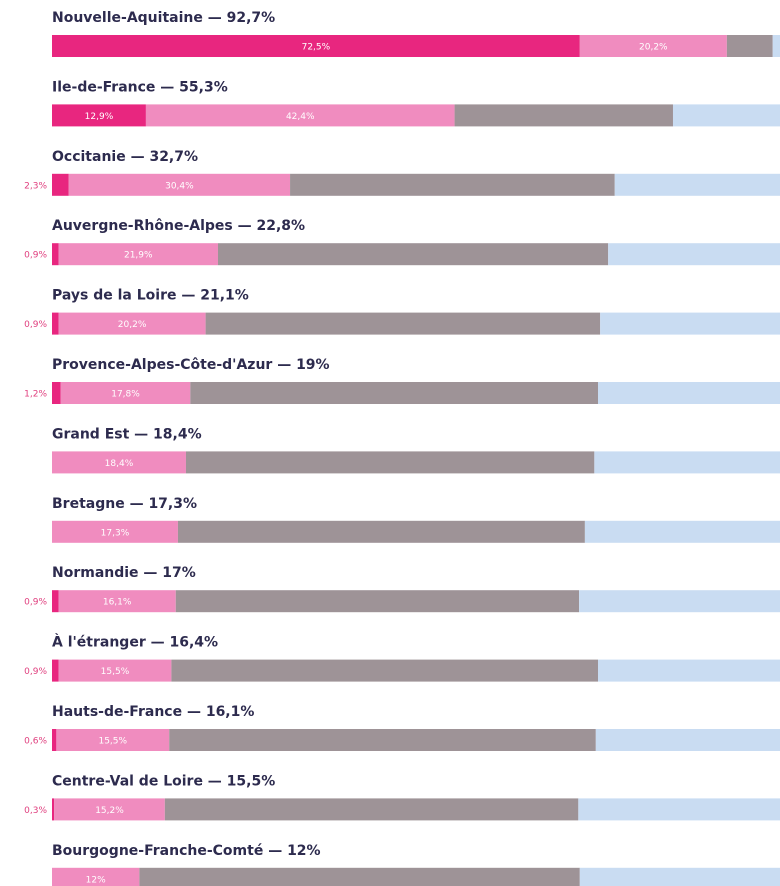 This screenshot has width=780, height=886. Describe the element at coordinates (153, 712) in the screenshot. I see `row-title: Hauts-de-France — 16,1%` at that location.